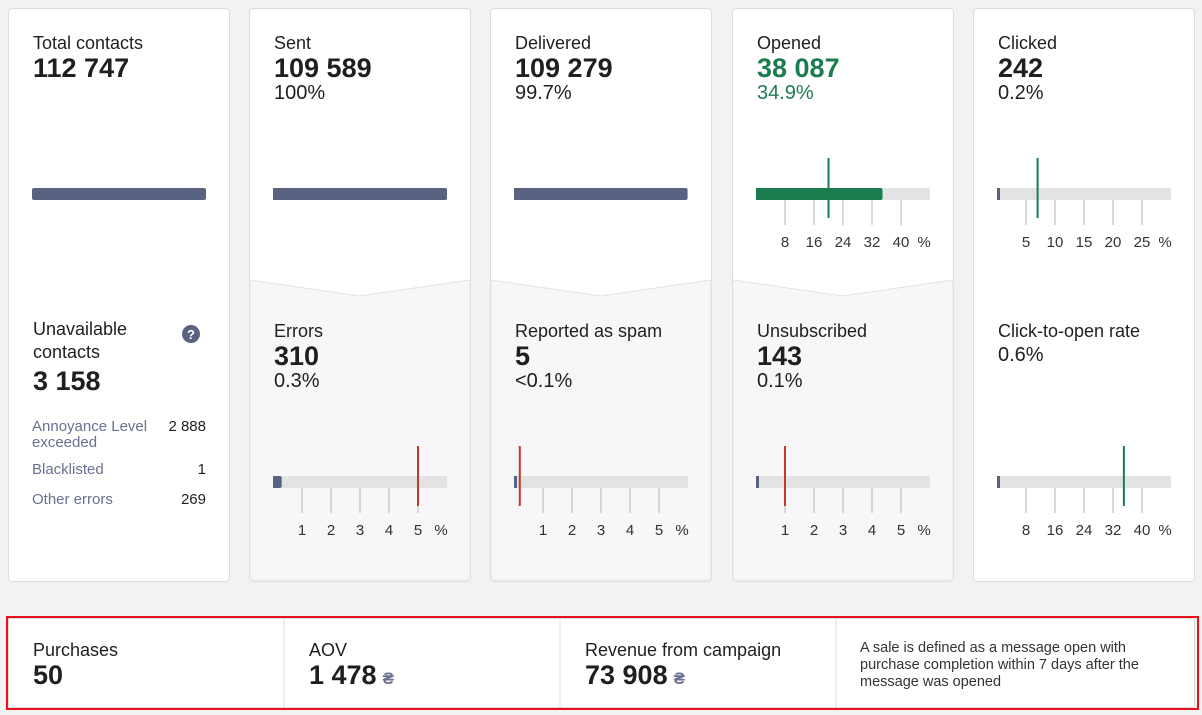 This screenshot has width=1202, height=715. Describe the element at coordinates (193, 499) in the screenshot. I see `breakdown-value: 269` at that location.